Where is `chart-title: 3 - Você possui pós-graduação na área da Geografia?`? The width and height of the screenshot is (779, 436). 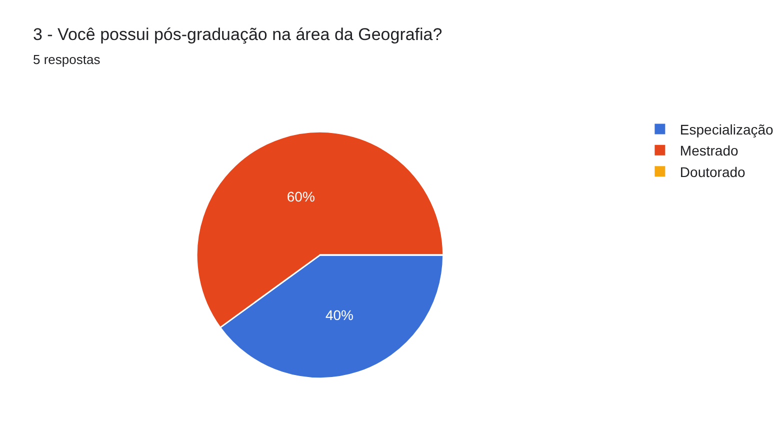
chart-title: 3 - Você possui pós-graduação na área da Geografia? is located at coordinates (237, 34).